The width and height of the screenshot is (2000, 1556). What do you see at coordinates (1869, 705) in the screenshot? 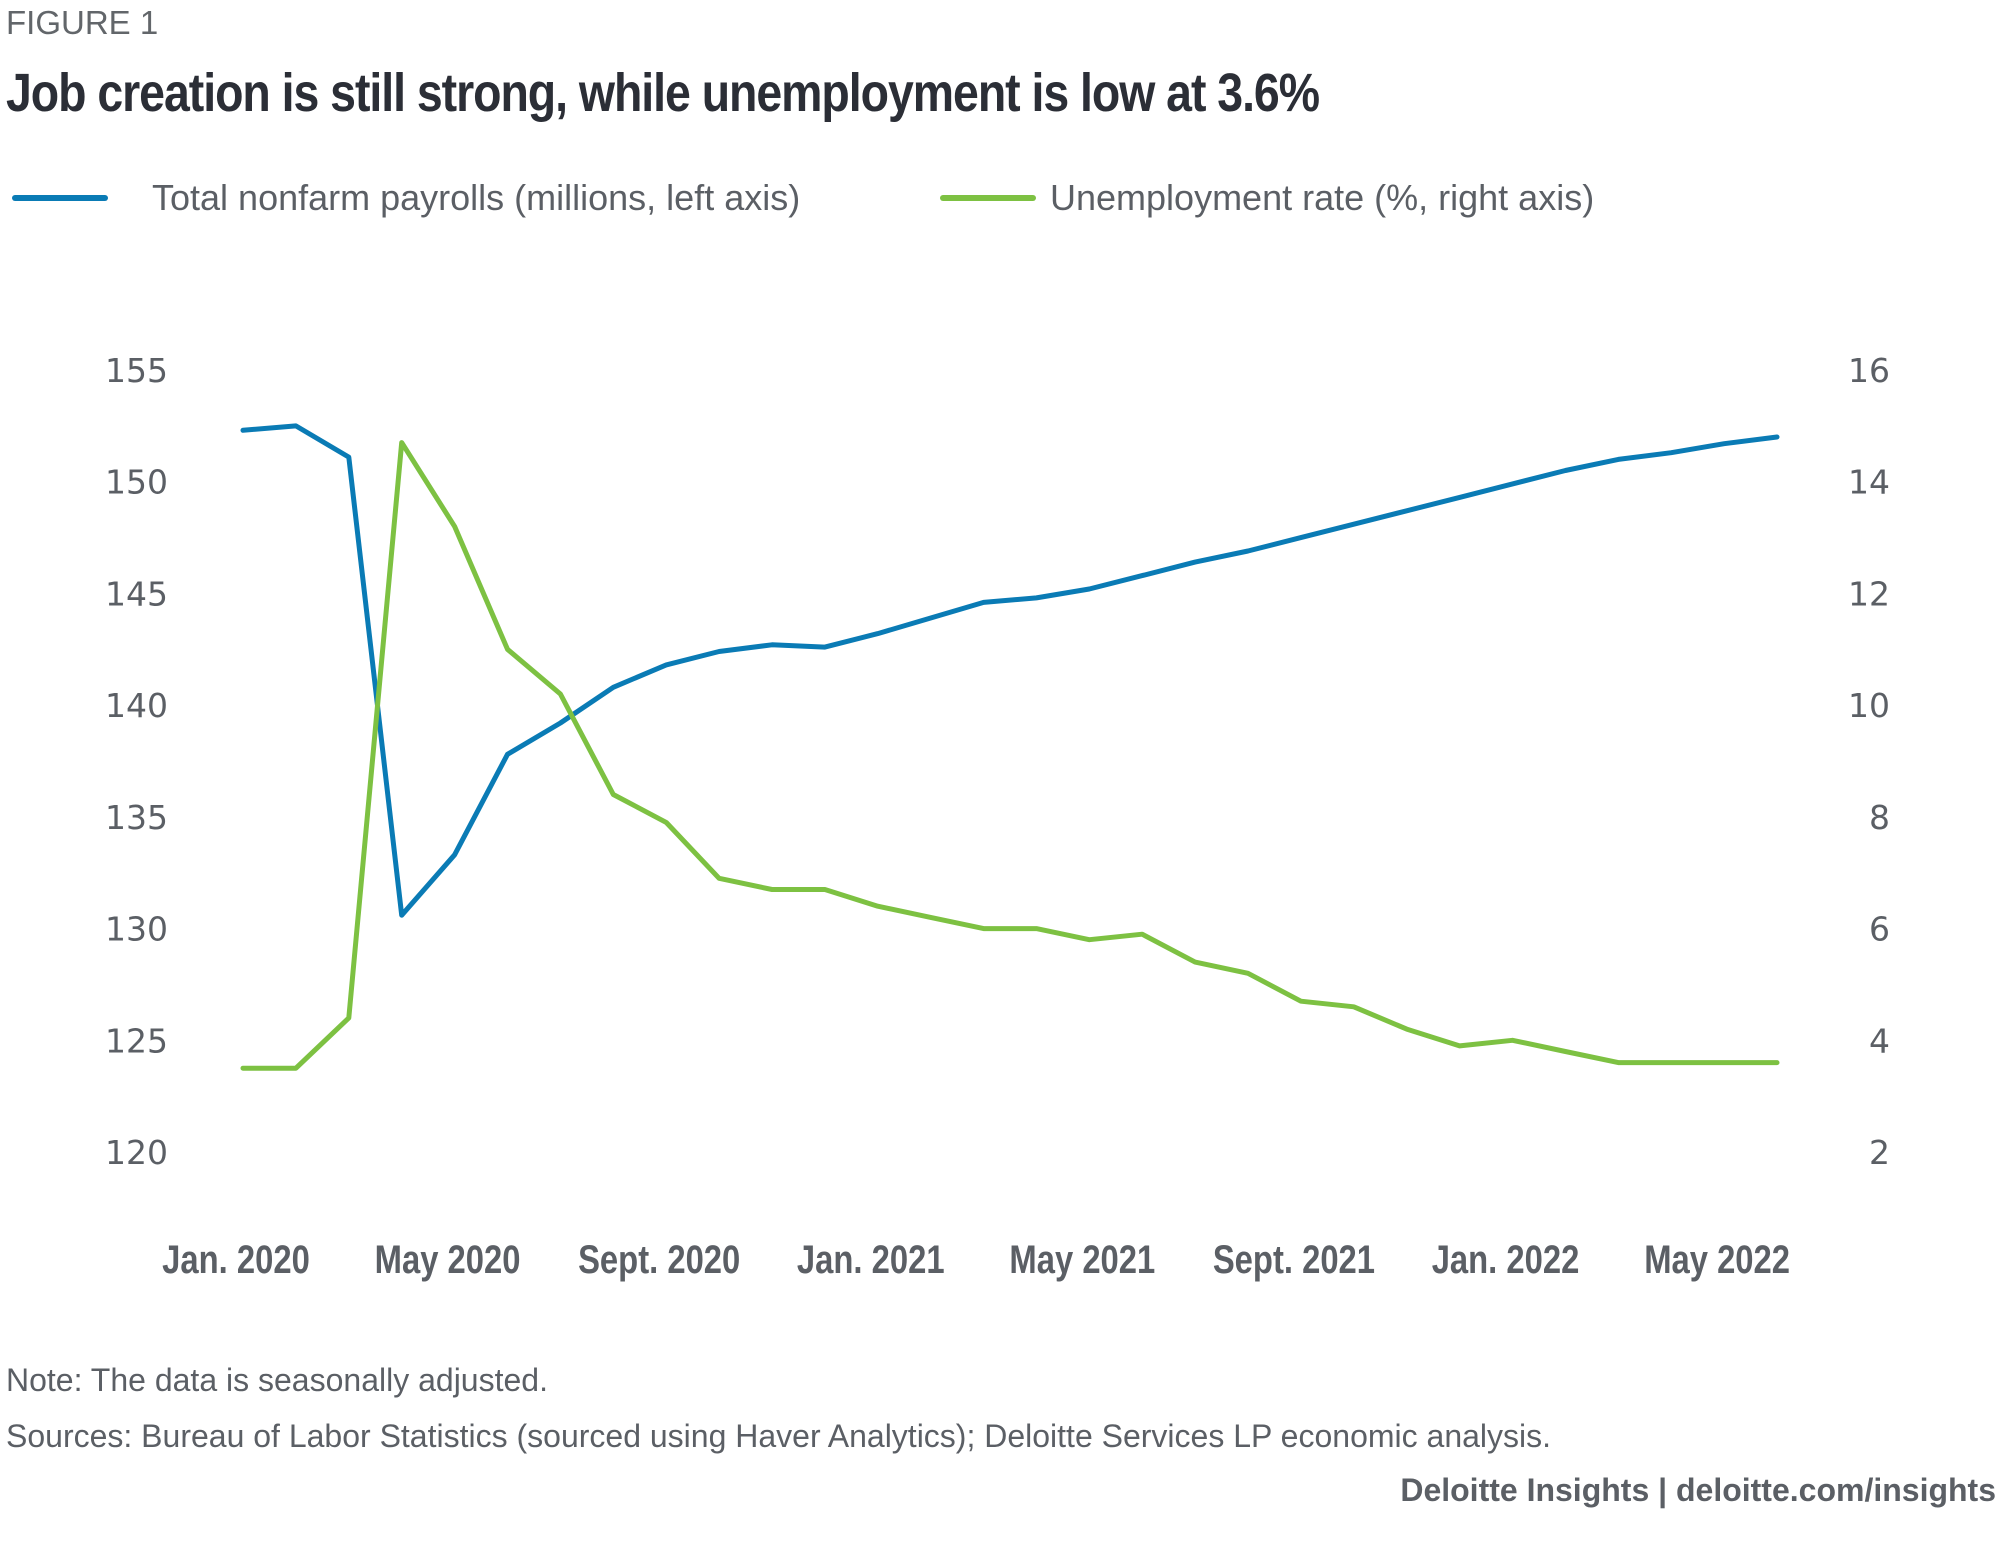
I see `right-tick-label: 10` at bounding box center [1869, 705].